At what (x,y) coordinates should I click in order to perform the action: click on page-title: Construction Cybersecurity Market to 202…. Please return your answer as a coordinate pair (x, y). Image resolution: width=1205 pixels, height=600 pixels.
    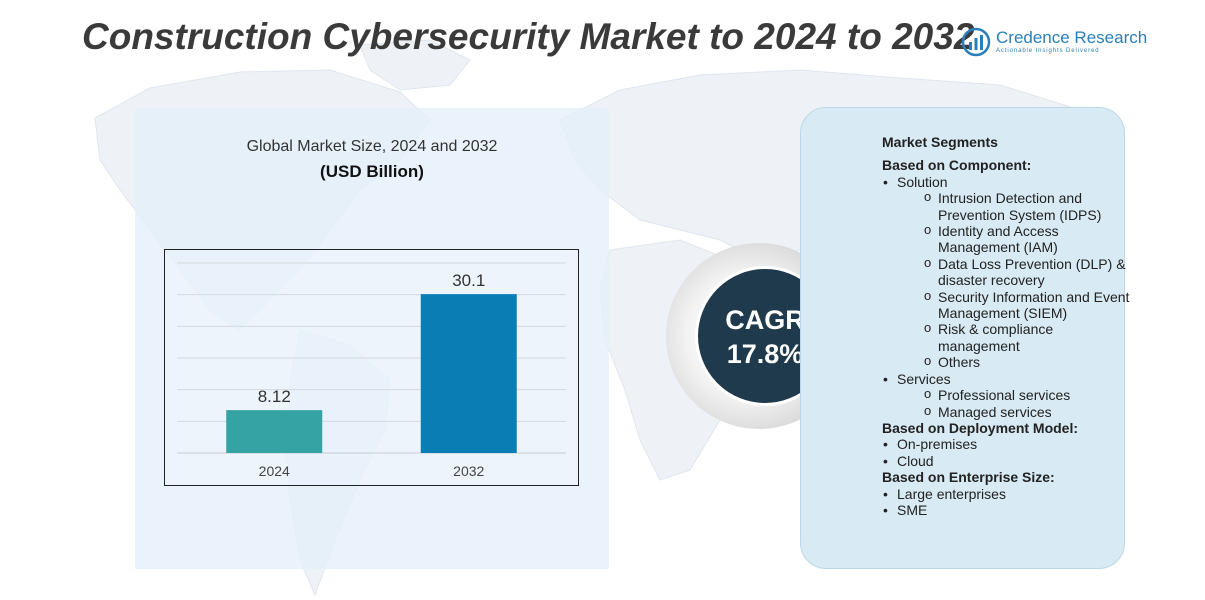
    Looking at the image, I should click on (528, 36).